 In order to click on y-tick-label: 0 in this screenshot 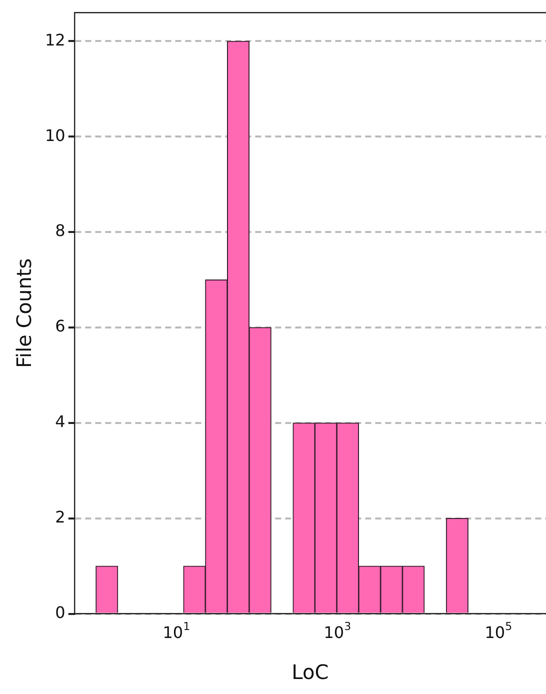, I will do `click(60, 612)`.